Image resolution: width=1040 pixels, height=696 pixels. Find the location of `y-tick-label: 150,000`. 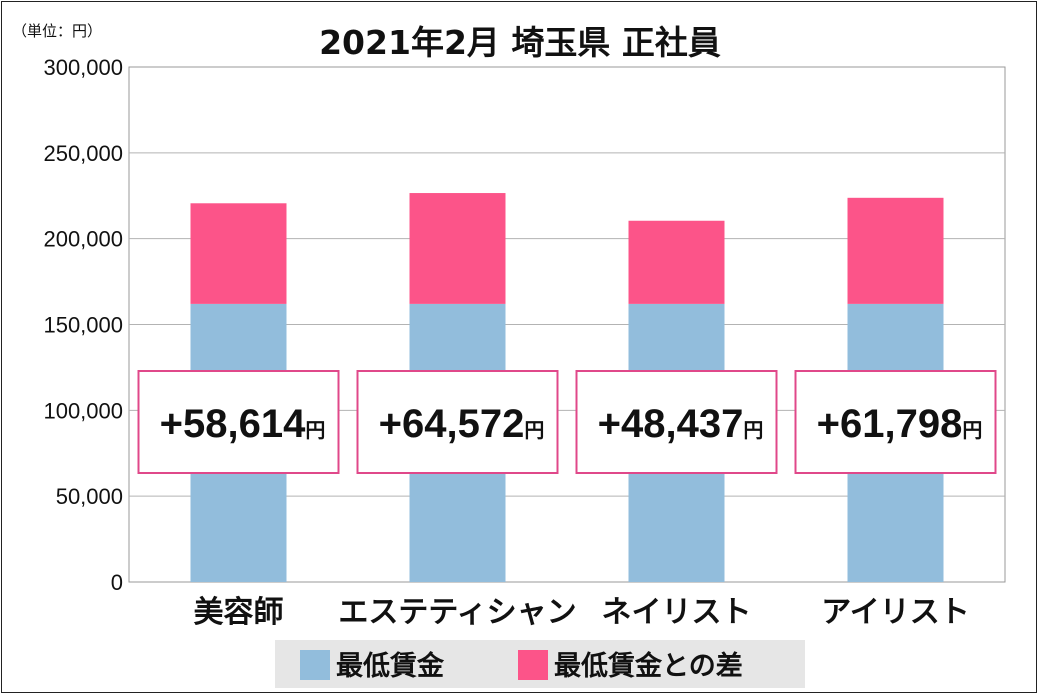

y-tick-label: 150,000 is located at coordinates (83, 325).